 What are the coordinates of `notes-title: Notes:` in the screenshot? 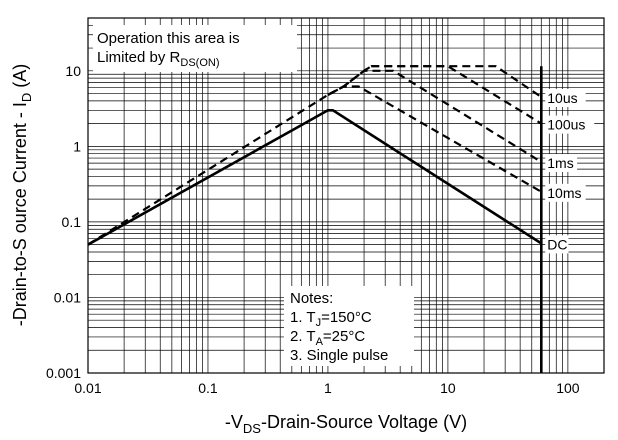 It's located at (311, 298).